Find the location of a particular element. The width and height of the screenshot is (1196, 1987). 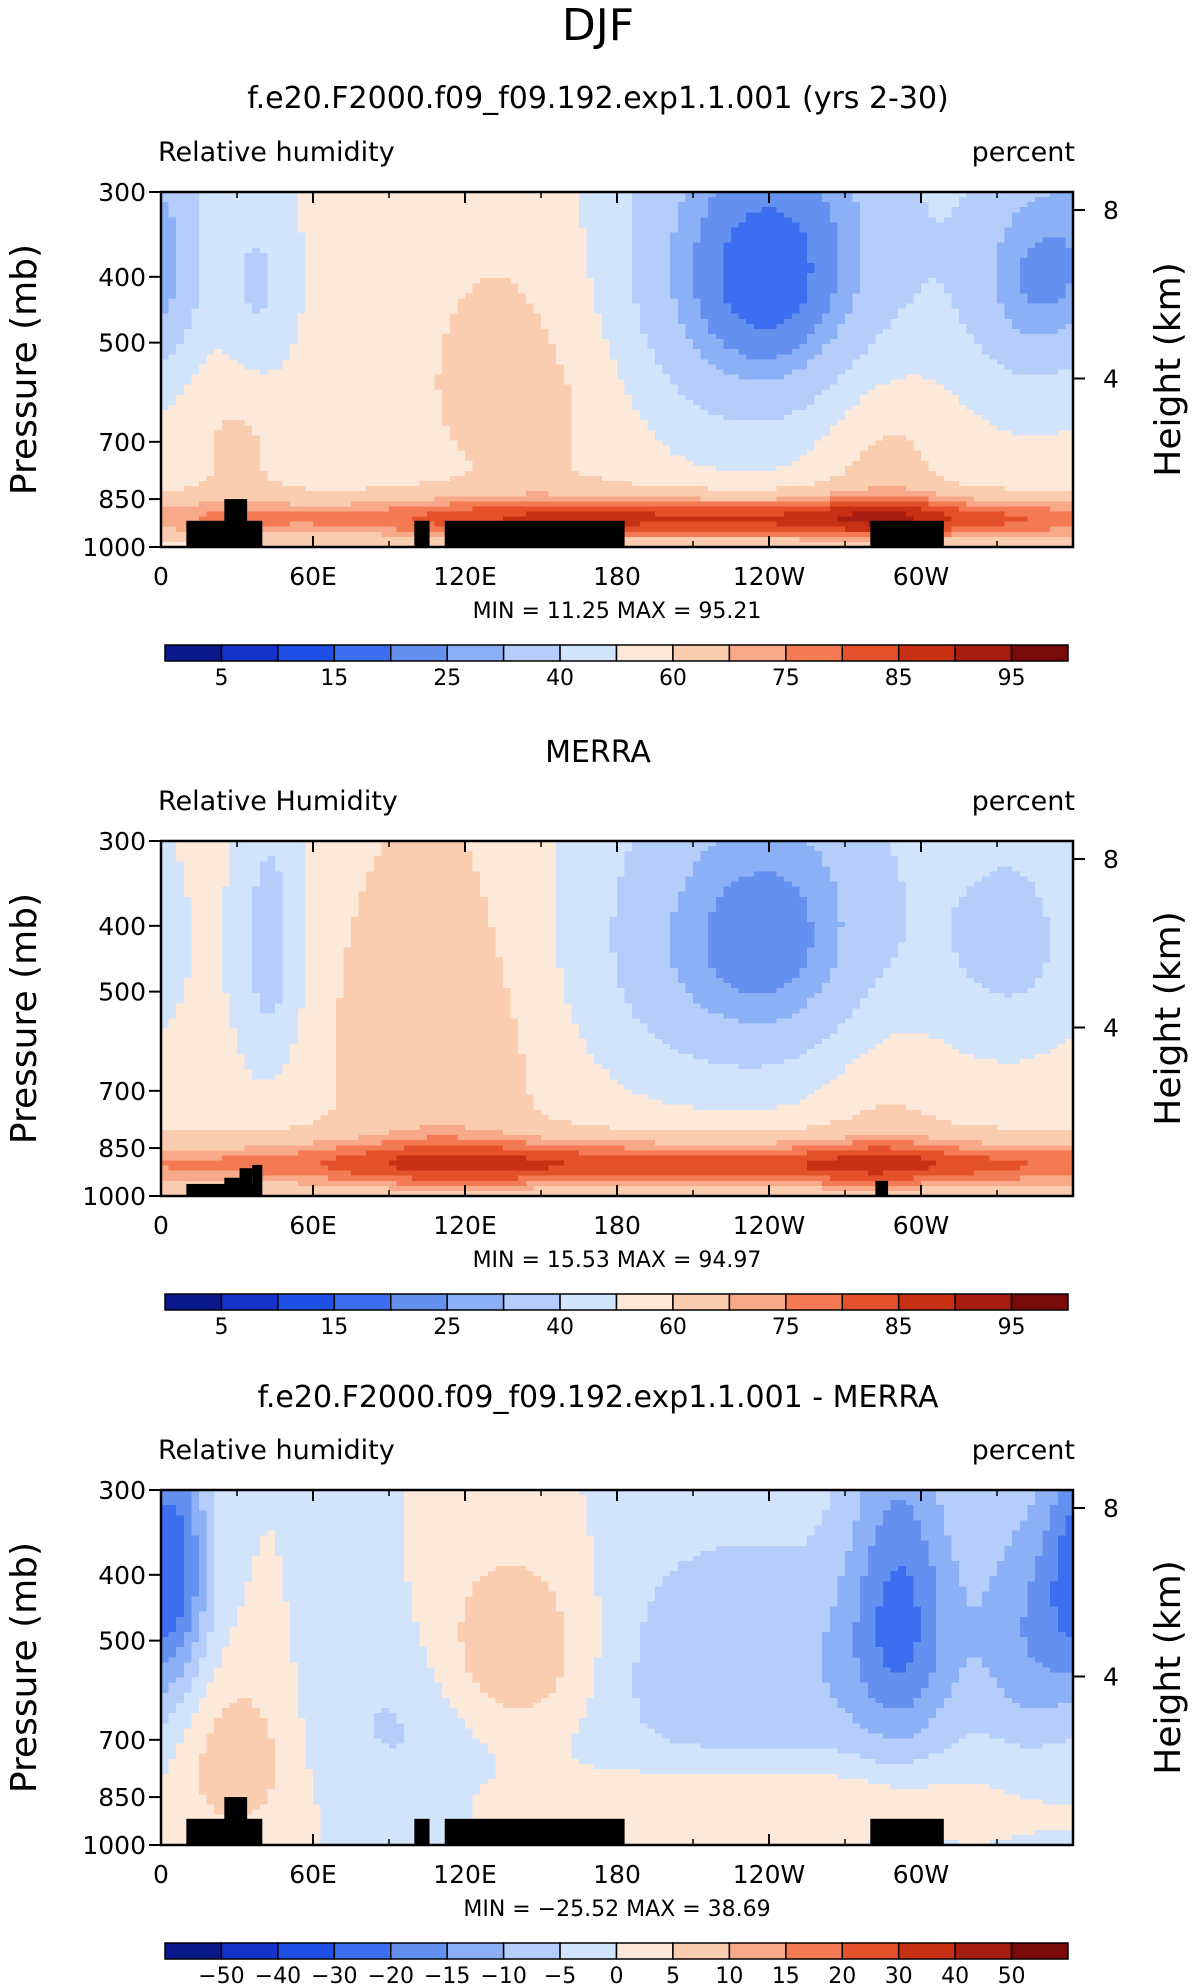

y-tick-label: 700 is located at coordinates (122, 1091).